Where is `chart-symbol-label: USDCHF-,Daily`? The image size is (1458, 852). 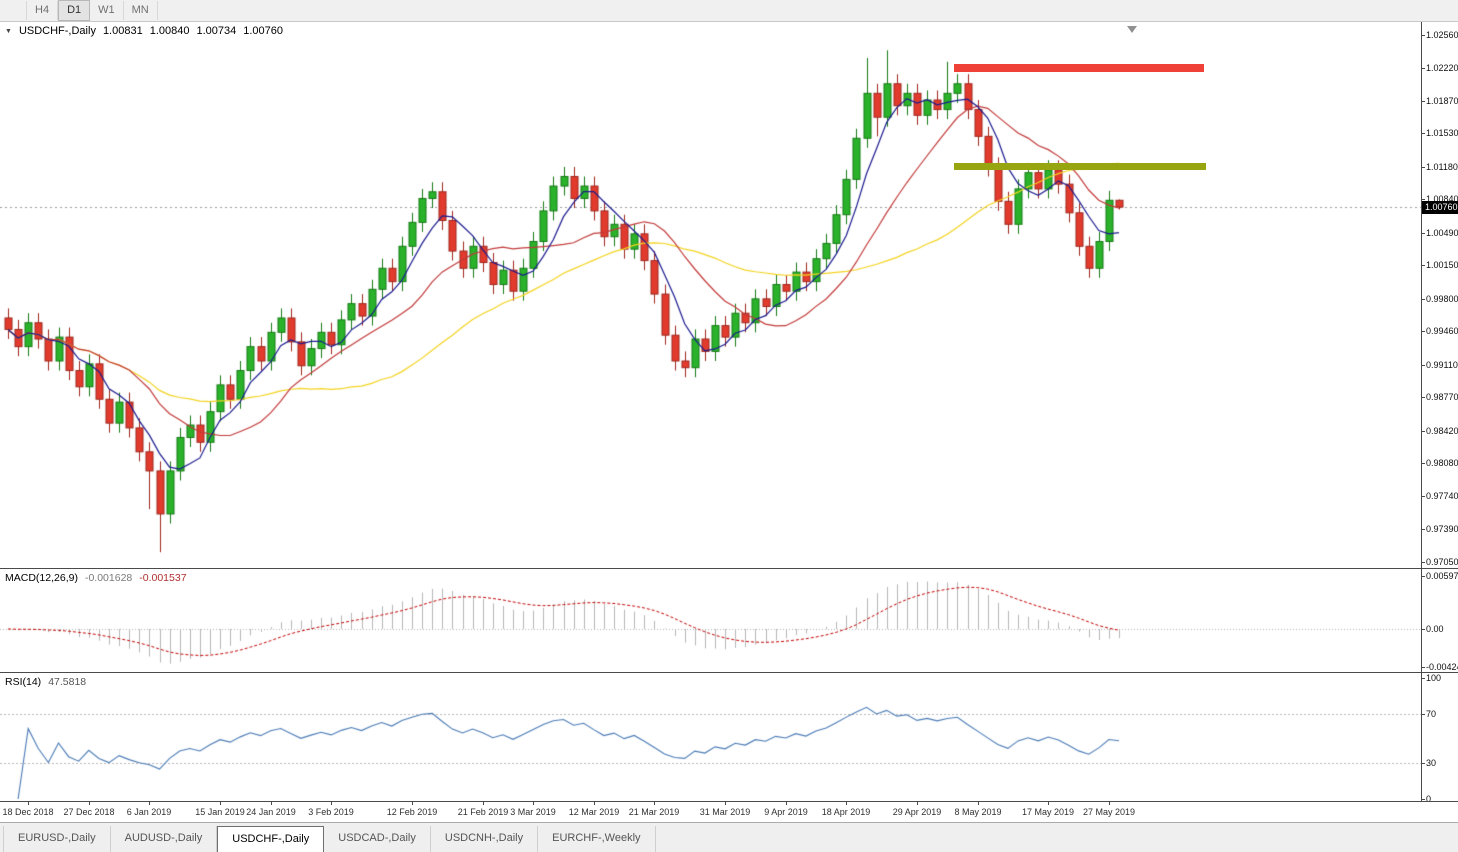 chart-symbol-label: USDCHF-,Daily is located at coordinates (57, 31).